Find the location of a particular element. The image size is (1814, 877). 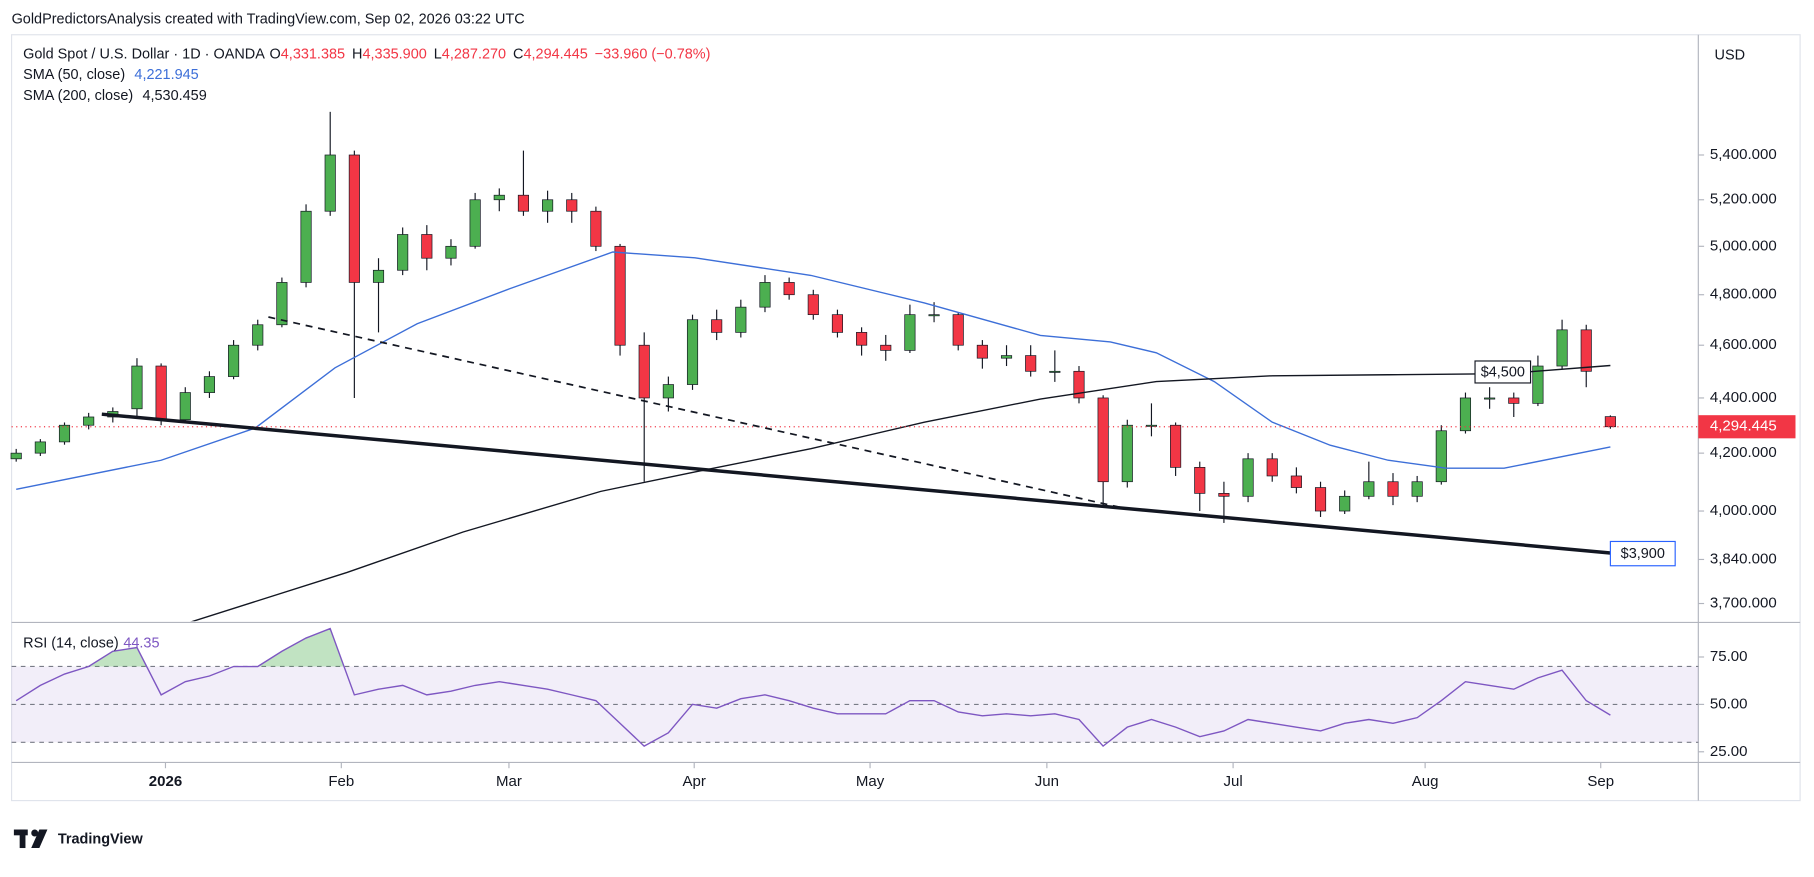

ohlc-value: 4,294.445 is located at coordinates (555, 54).